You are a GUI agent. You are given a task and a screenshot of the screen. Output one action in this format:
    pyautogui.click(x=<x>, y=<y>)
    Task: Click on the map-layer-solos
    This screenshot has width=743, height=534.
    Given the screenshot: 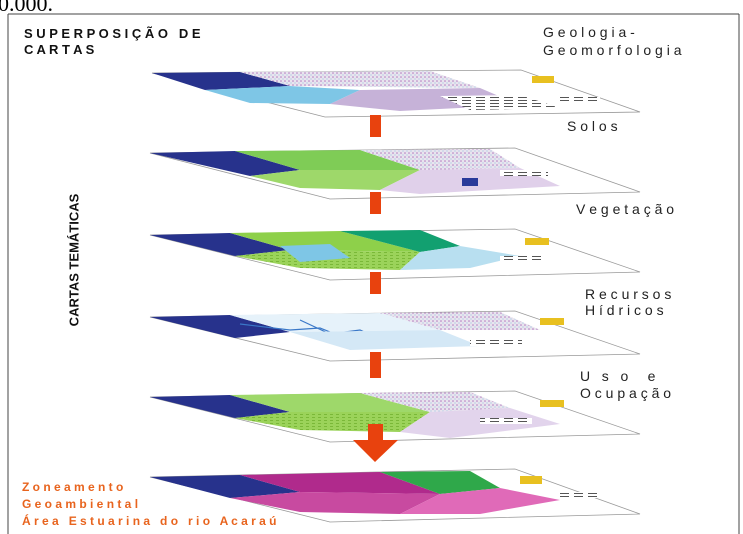 What is the action you would take?
    pyautogui.click(x=395, y=173)
    